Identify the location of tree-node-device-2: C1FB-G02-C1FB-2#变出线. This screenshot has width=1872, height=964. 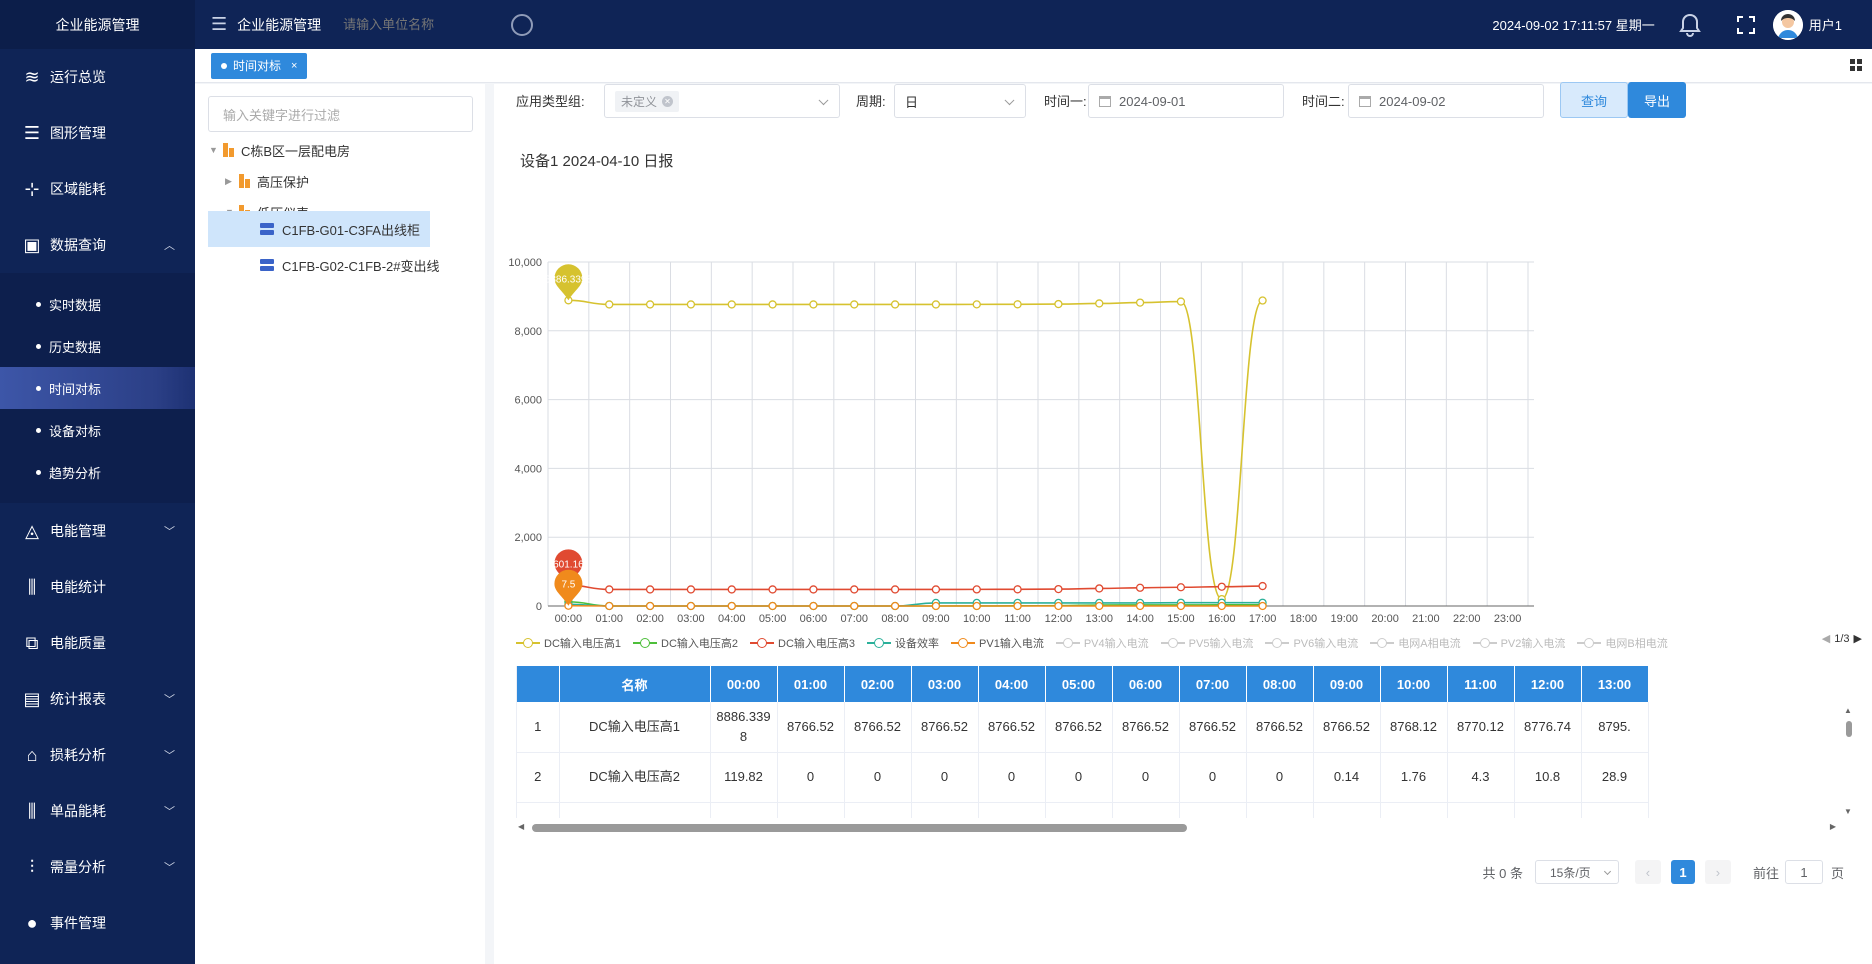
(349, 265).